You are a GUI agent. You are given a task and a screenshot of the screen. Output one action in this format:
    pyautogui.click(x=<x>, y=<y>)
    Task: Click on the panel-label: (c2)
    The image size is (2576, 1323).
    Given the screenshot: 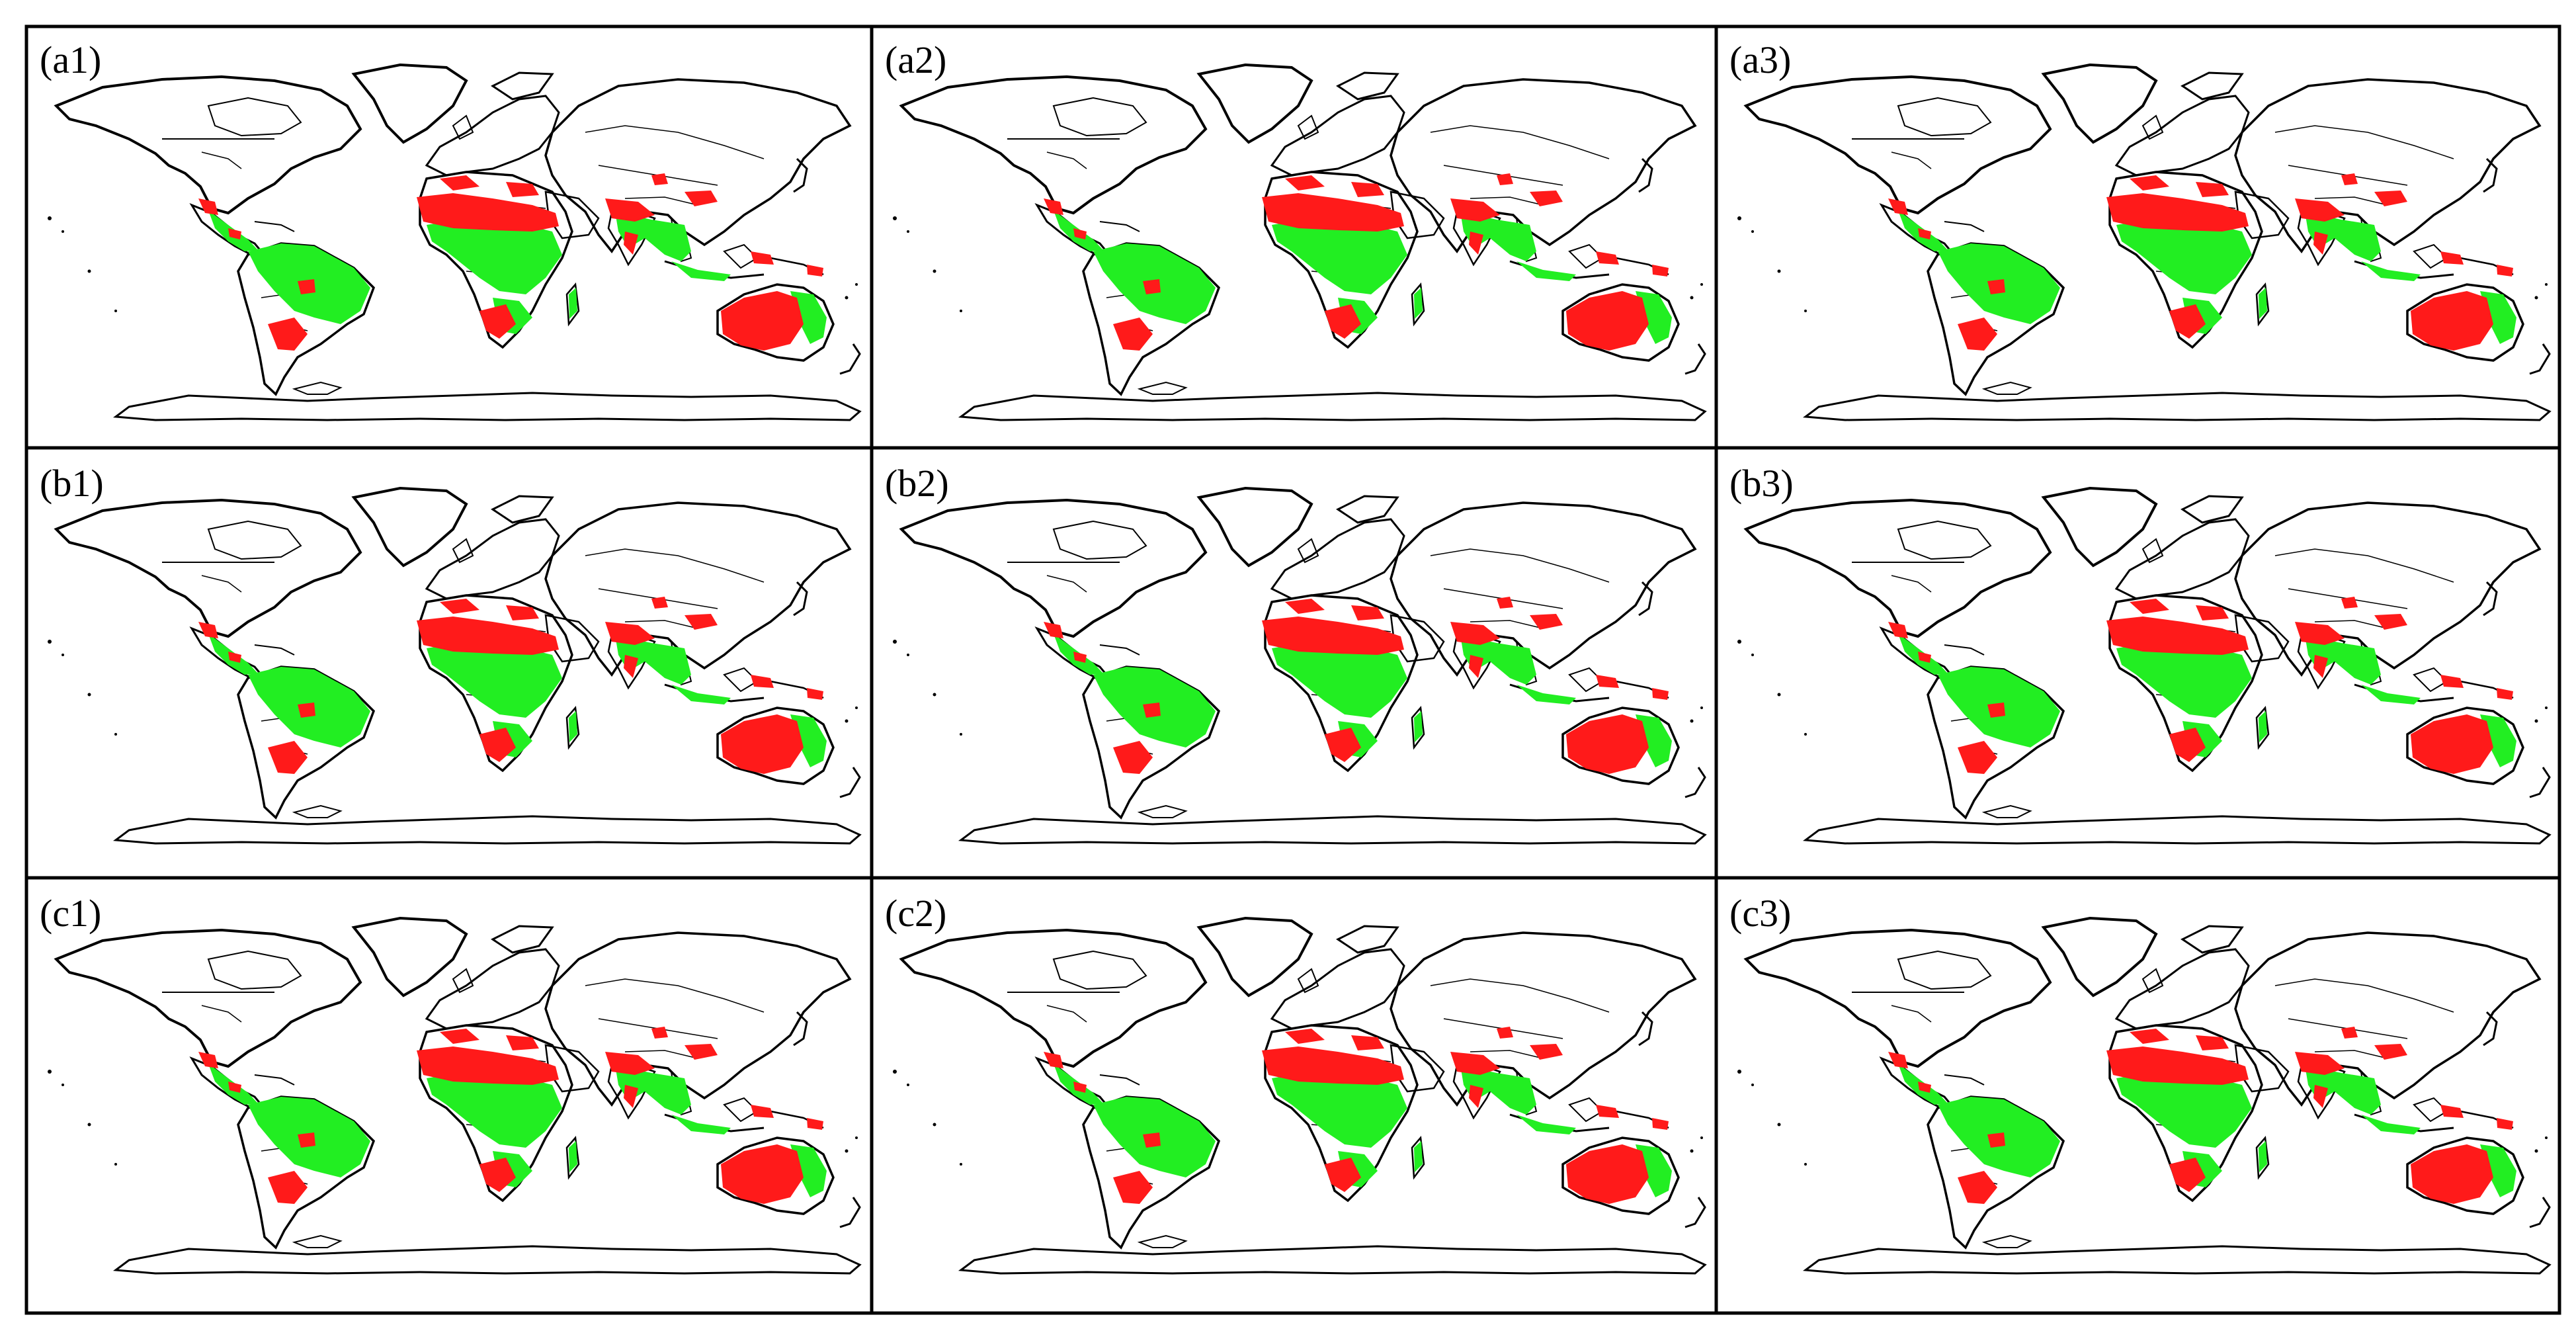 What is the action you would take?
    pyautogui.click(x=916, y=913)
    